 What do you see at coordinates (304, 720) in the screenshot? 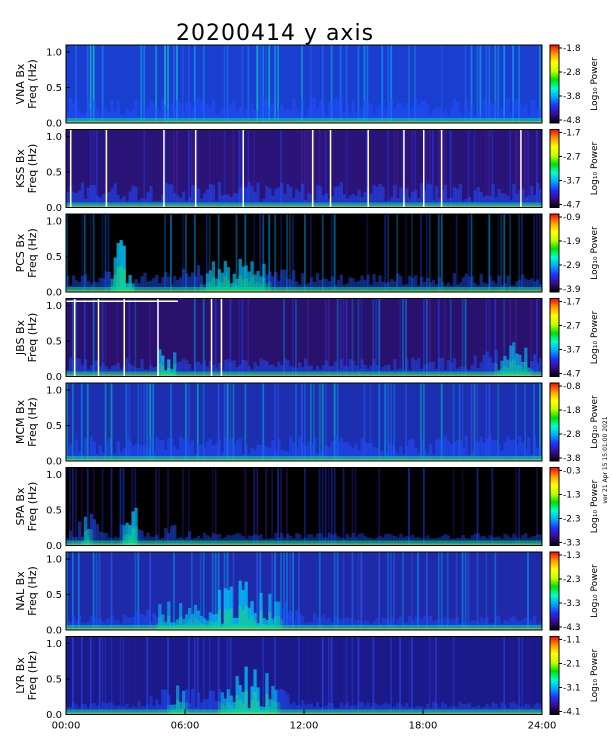
I see `x-axis: 00:00 06:00 12:00 18:00 24:00` at bounding box center [304, 720].